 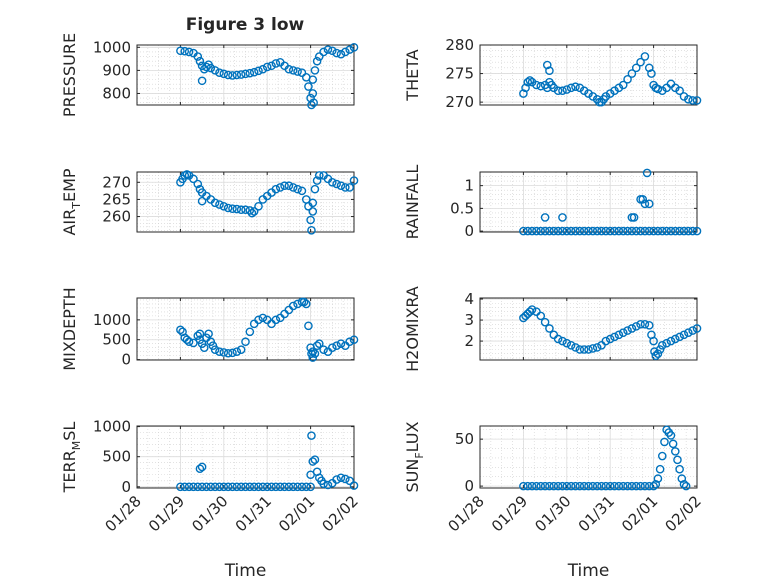 What do you see at coordinates (459, 74) in the screenshot?
I see `y-tick-label: 275` at bounding box center [459, 74].